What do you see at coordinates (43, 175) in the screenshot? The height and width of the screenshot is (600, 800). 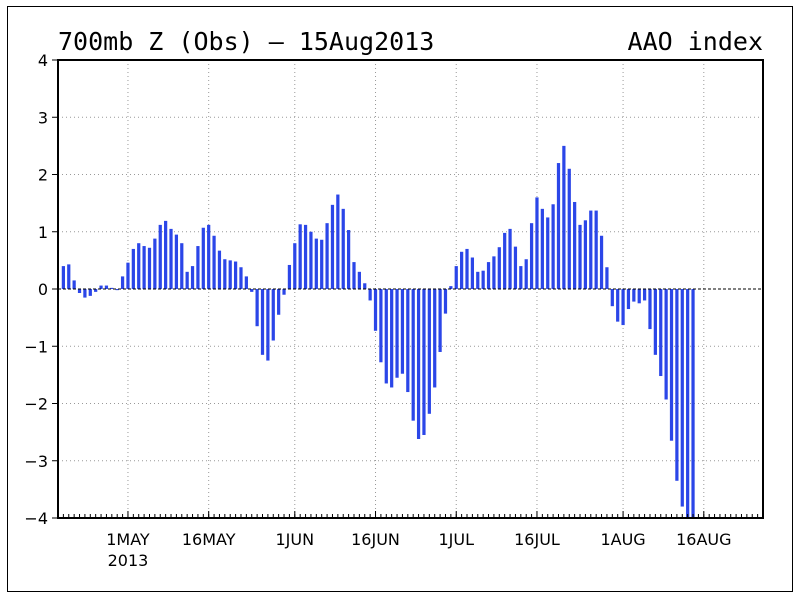 I see `y-tick-label: 2` at bounding box center [43, 175].